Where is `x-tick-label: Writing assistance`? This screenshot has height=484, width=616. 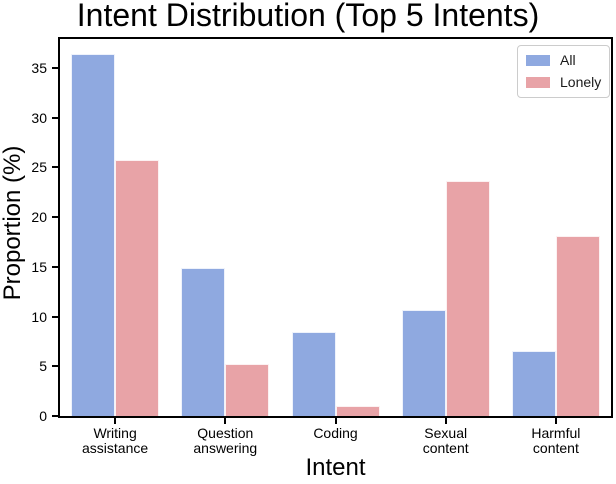
x-tick-label: Writing assistance is located at coordinates (115, 441).